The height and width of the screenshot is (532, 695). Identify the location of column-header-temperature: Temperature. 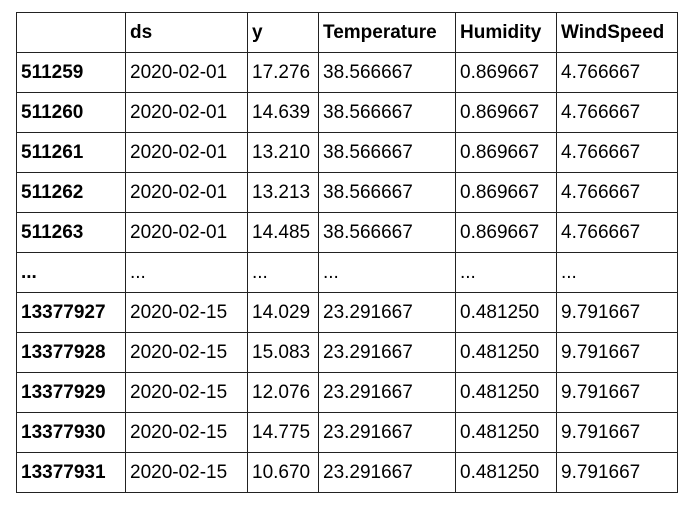
(387, 32).